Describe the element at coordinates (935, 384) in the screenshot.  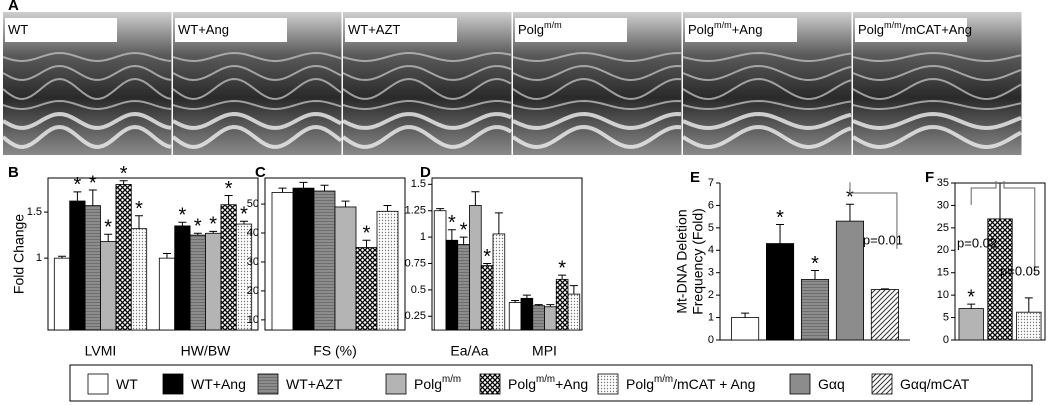
I see `text-part: Gαq/mCAT` at that location.